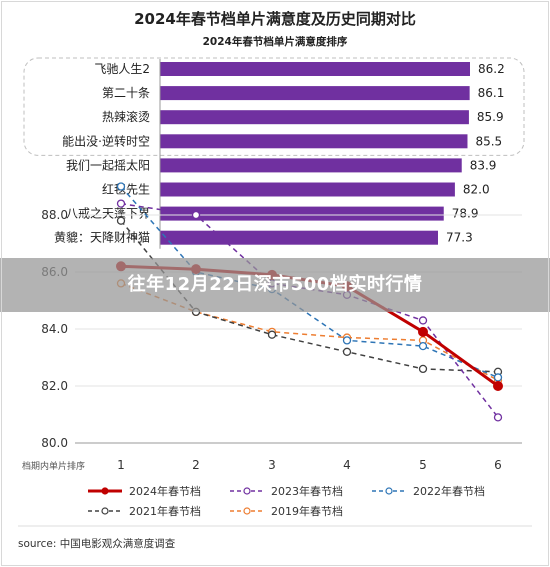 Image resolution: width=550 pixels, height=567 pixels. What do you see at coordinates (465, 214) in the screenshot?
I see `bar-value-label: 78.9` at bounding box center [465, 214].